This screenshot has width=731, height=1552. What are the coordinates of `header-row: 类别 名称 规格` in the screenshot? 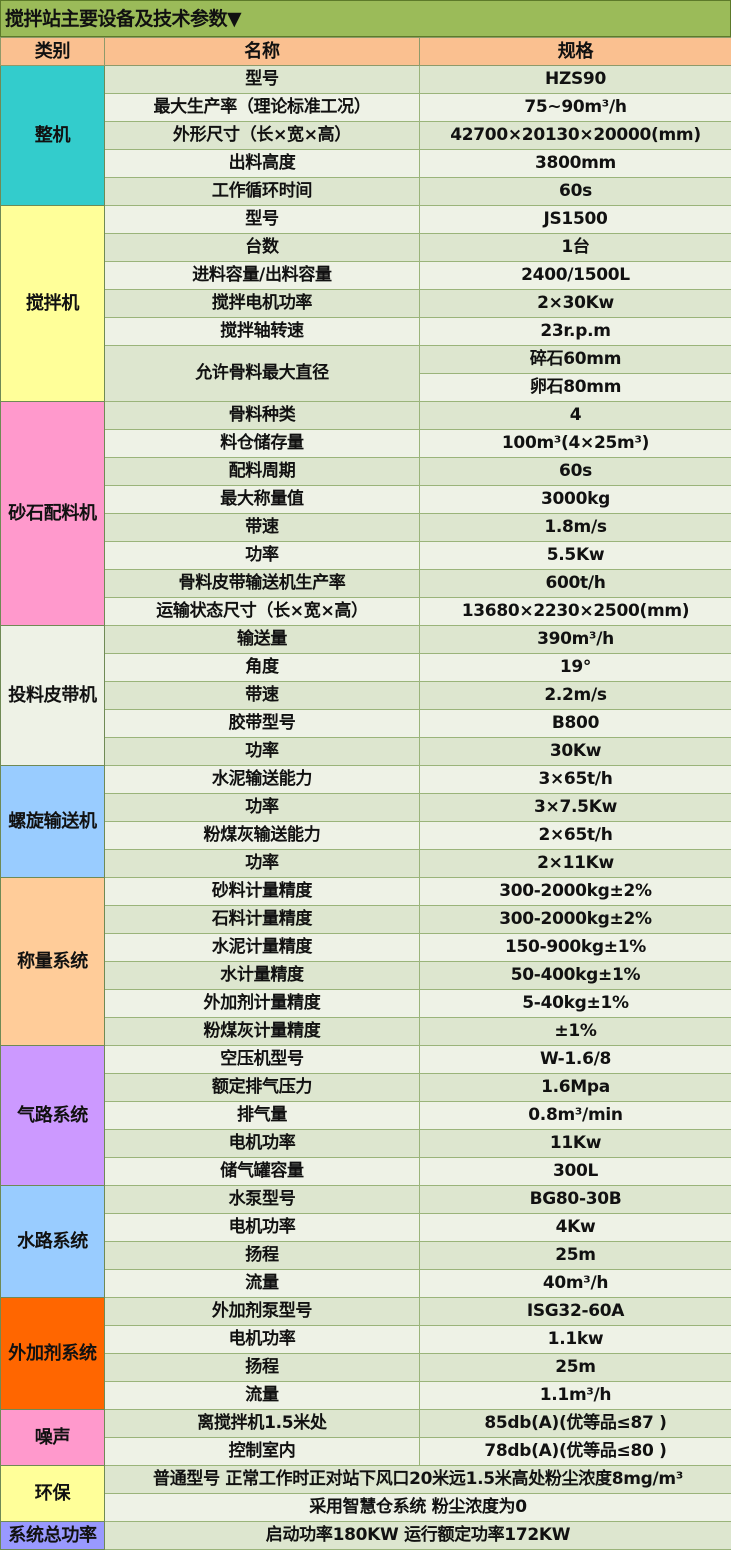 It's located at (365, 51).